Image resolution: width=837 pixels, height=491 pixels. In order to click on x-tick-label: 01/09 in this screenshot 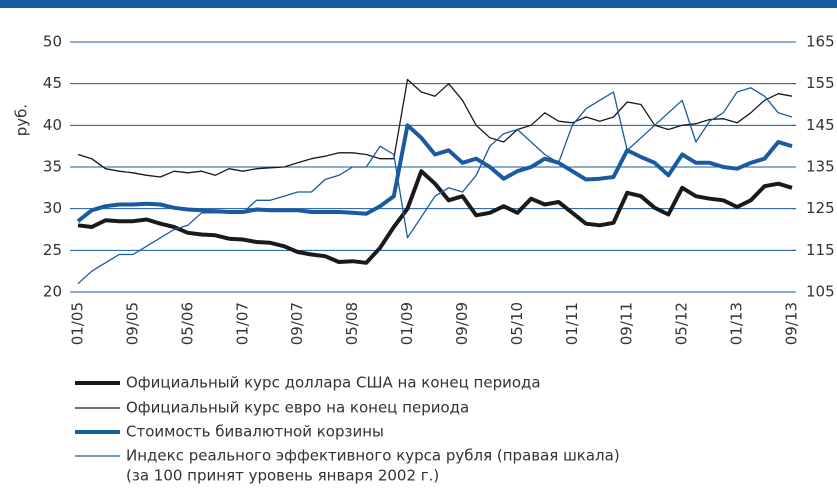, I will do `click(407, 323)`.